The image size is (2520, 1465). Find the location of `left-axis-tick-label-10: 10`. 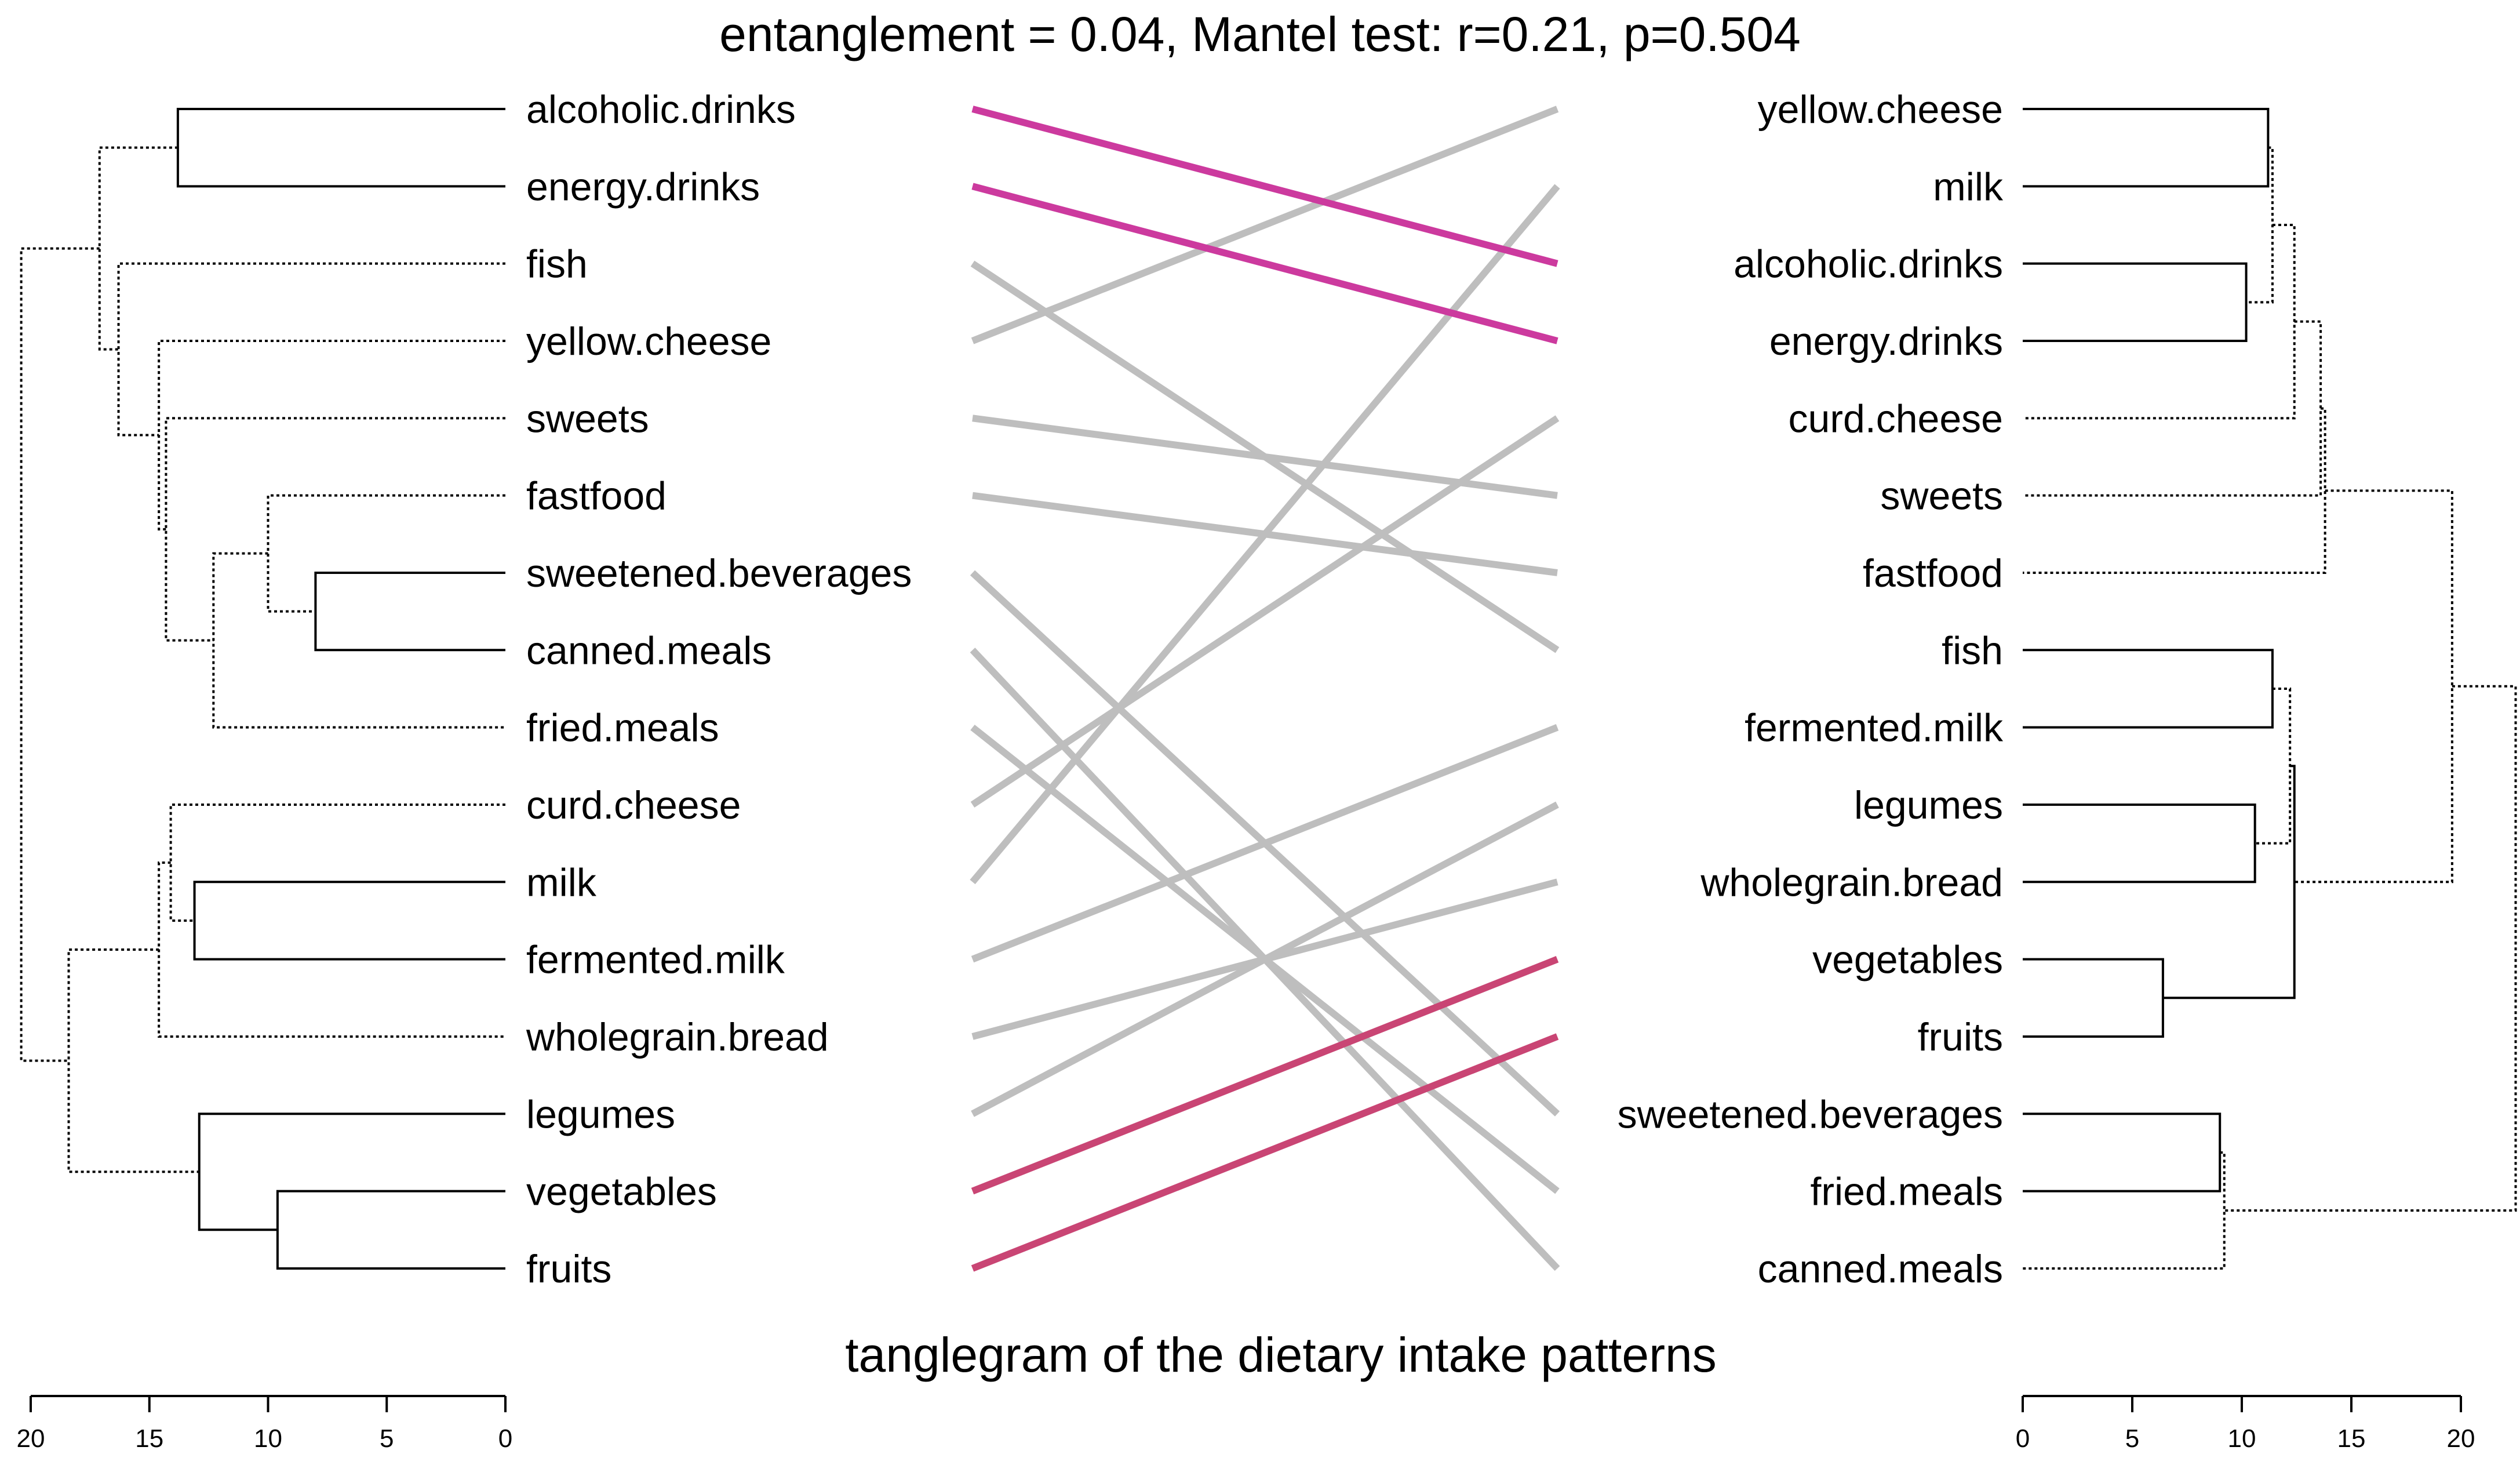

left-axis-tick-label-10: 10 is located at coordinates (268, 1438).